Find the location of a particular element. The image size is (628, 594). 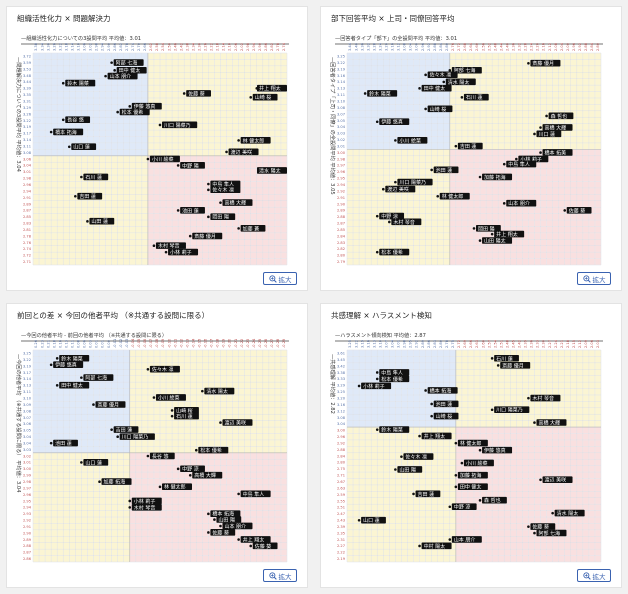

data-point: 長谷 悠 is located at coordinates (76, 120).